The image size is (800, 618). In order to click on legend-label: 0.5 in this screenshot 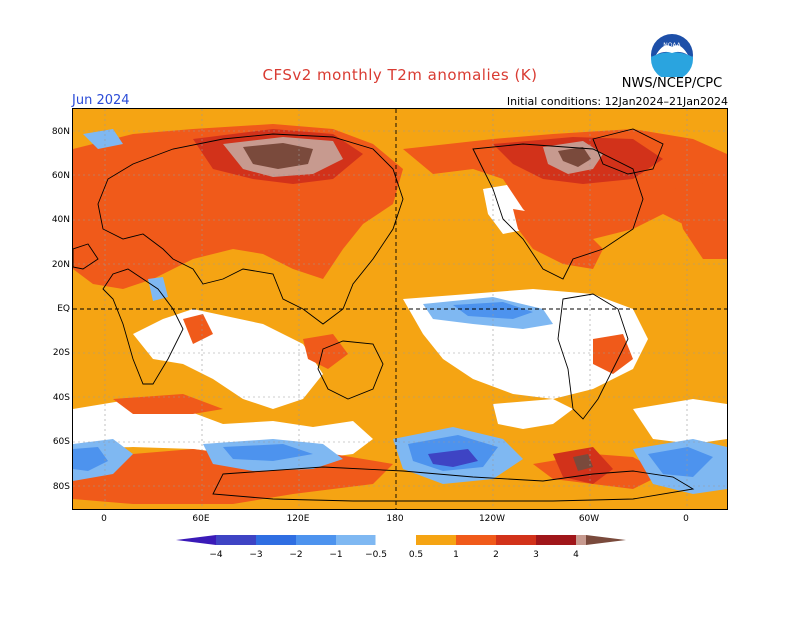, I will do `click(416, 555)`.